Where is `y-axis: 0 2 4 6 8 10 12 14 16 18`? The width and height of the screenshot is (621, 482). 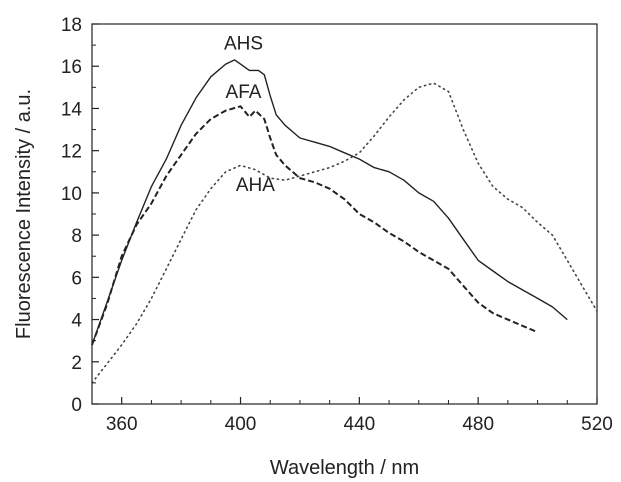 y-axis: 0 2 4 6 8 10 12 14 16 18 is located at coordinates (80, 215).